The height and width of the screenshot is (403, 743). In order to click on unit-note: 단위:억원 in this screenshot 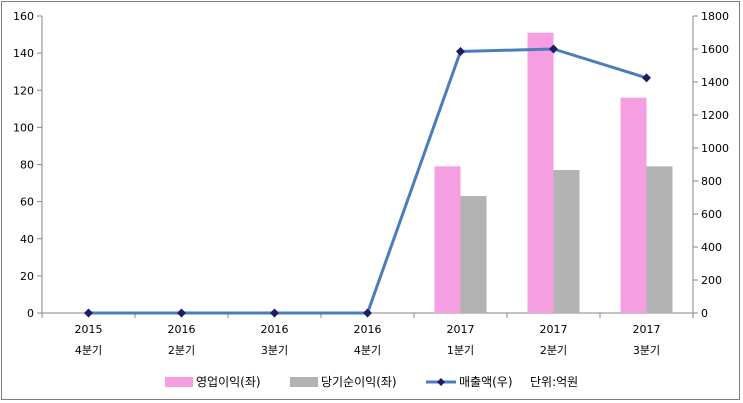, I will do `click(554, 382)`.